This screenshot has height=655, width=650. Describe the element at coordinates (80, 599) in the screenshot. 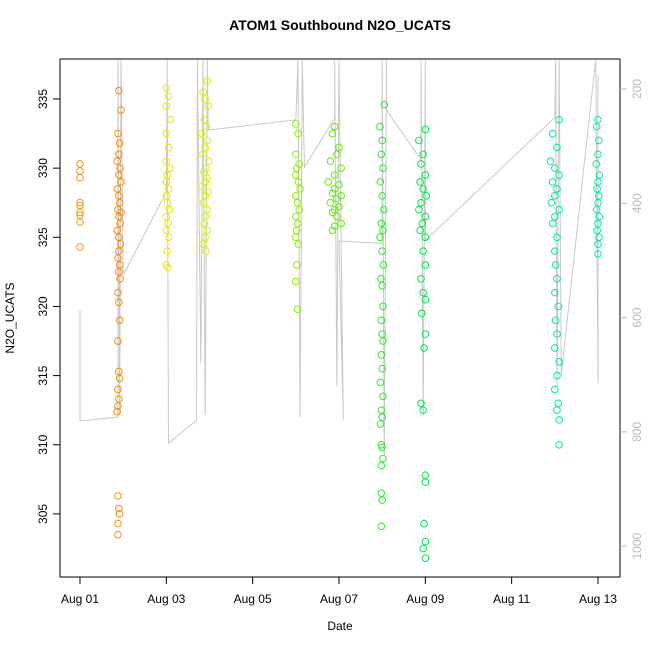

I see `x-tick-label: Aug 01` at that location.